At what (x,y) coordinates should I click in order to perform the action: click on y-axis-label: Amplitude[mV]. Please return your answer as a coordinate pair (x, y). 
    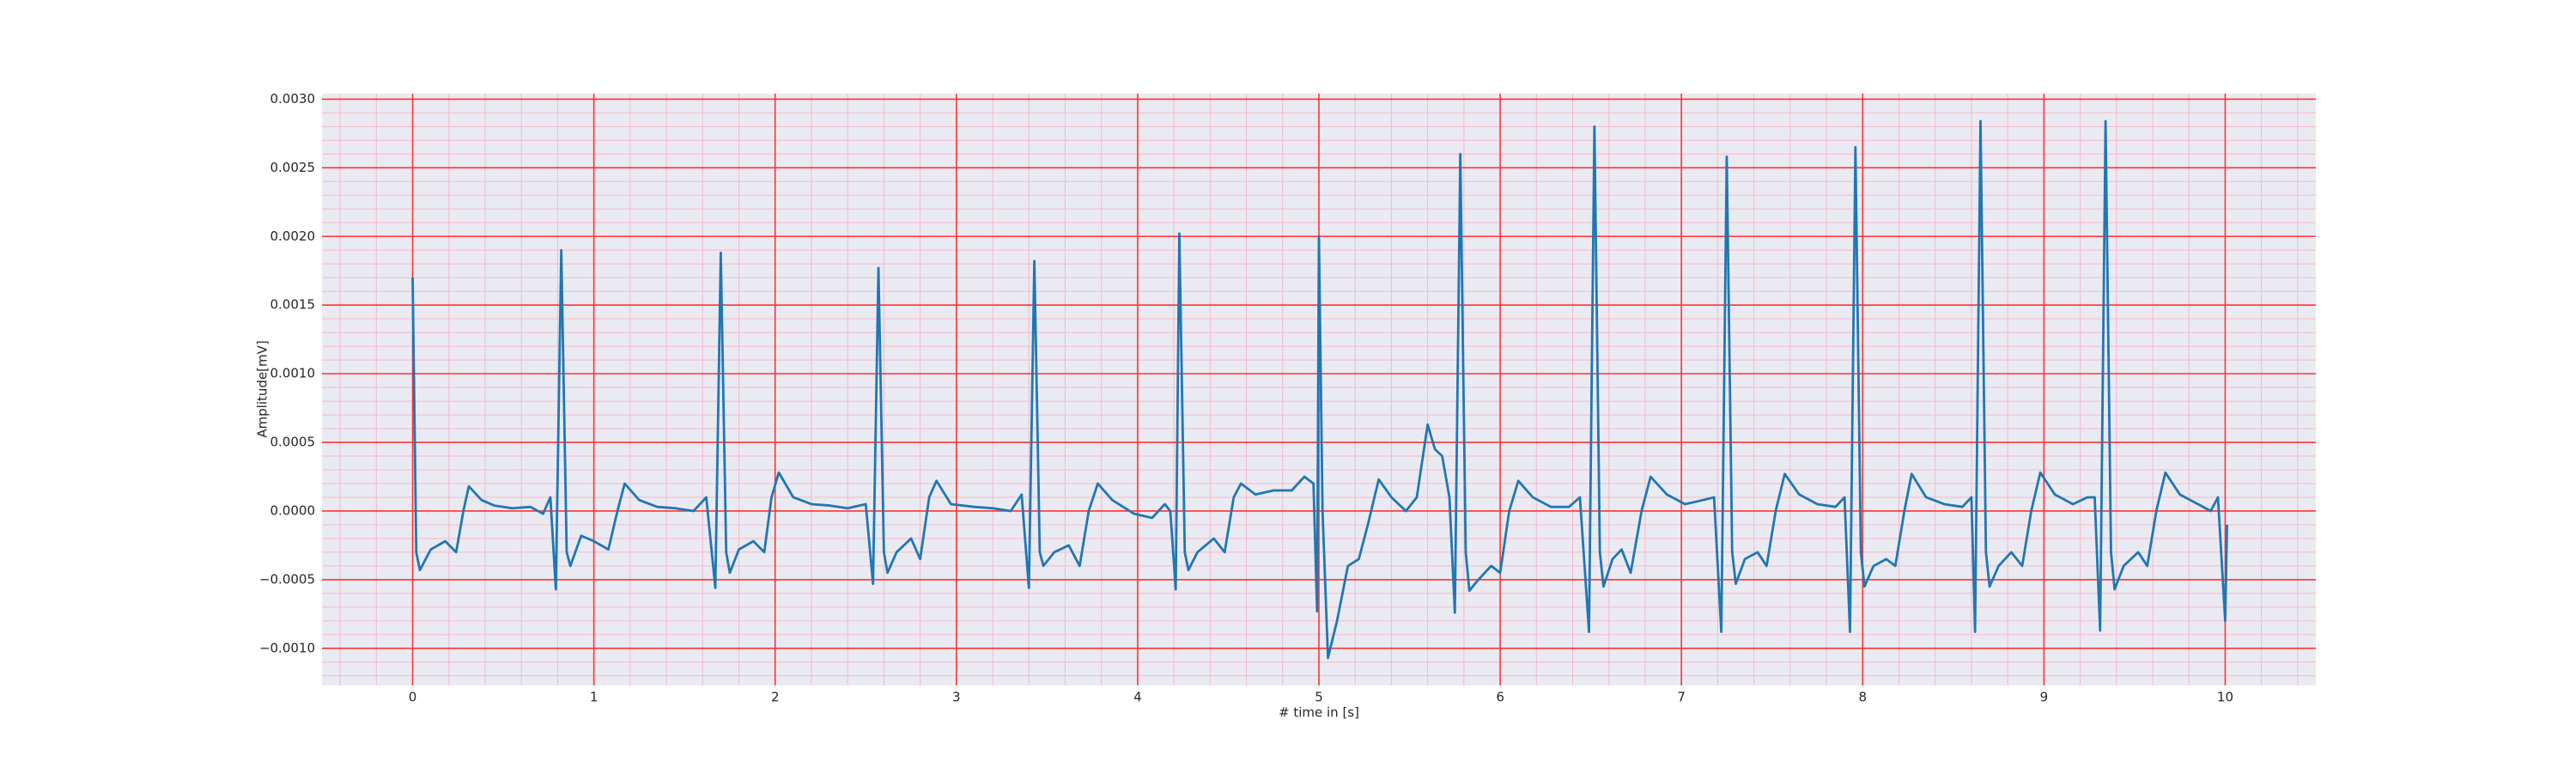
    Looking at the image, I should click on (262, 388).